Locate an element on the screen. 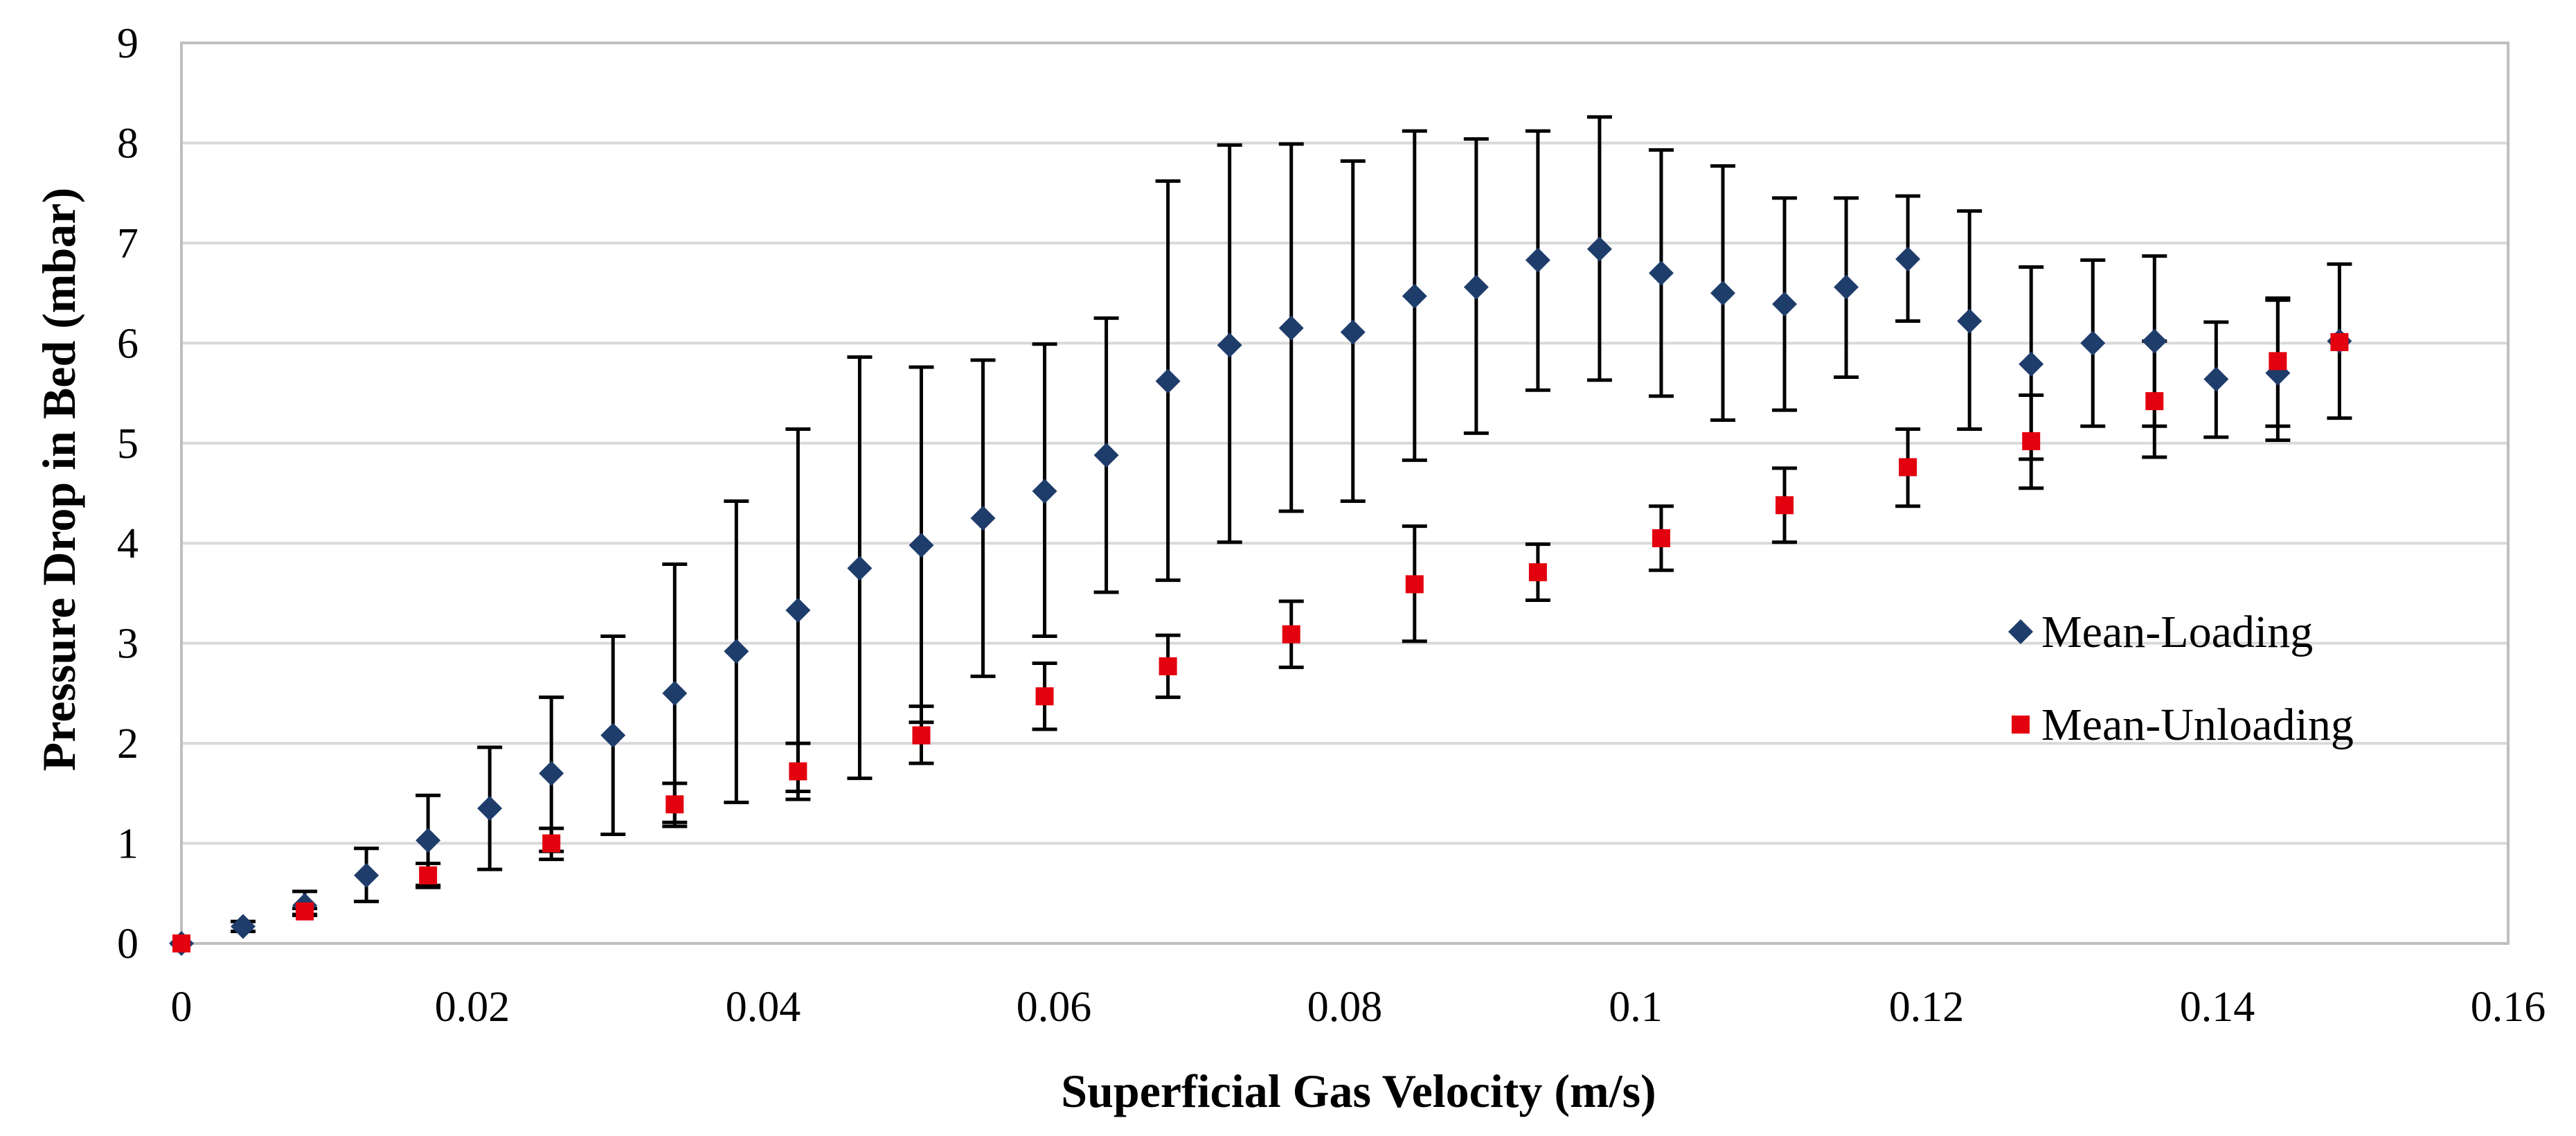 The width and height of the screenshot is (2576, 1136). y-tick-label: 4 is located at coordinates (127, 543).